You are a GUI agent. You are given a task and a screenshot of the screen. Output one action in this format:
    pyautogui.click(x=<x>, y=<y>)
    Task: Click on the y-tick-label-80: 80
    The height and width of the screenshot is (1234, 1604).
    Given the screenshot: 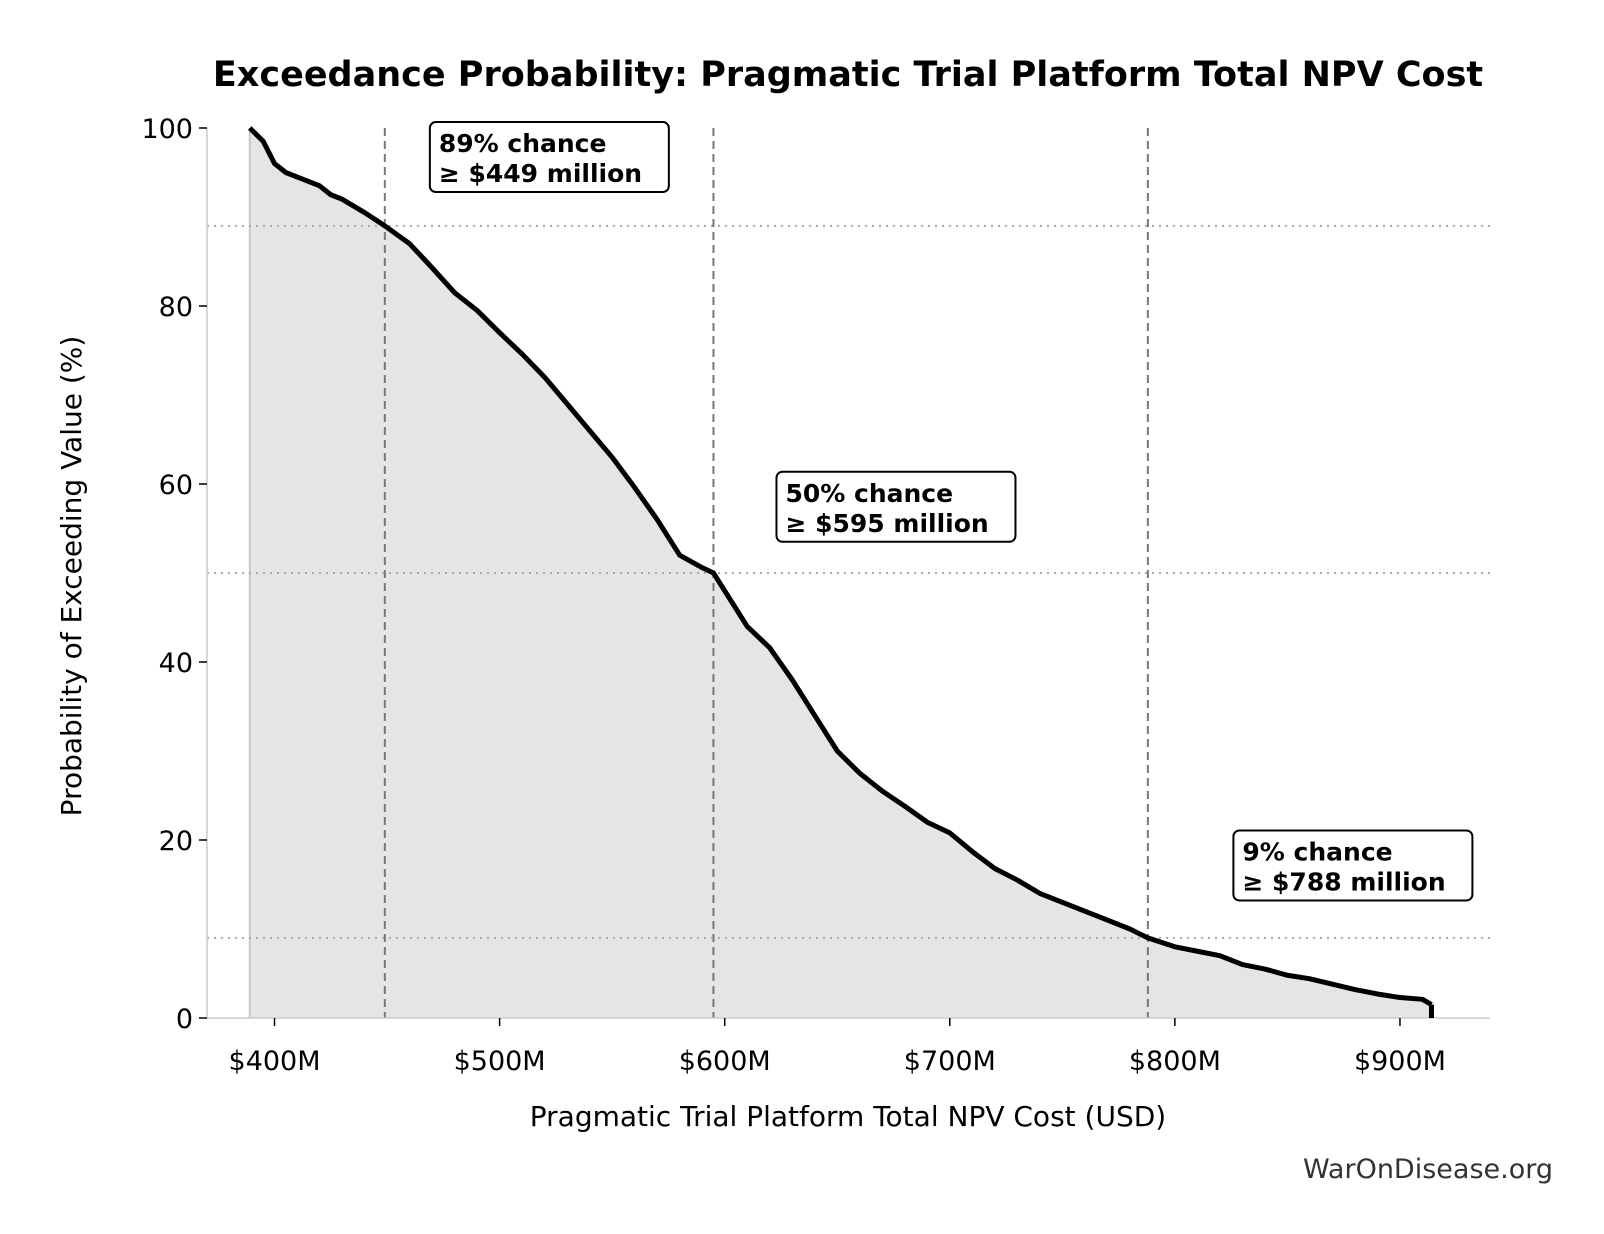 What is the action you would take?
    pyautogui.click(x=176, y=307)
    